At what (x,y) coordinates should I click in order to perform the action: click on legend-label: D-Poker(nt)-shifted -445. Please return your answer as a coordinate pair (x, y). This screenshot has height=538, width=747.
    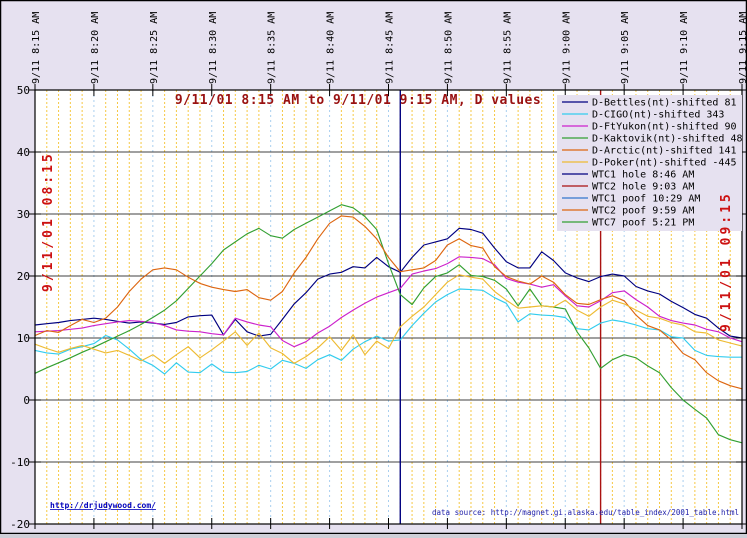
    Looking at the image, I should click on (664, 163).